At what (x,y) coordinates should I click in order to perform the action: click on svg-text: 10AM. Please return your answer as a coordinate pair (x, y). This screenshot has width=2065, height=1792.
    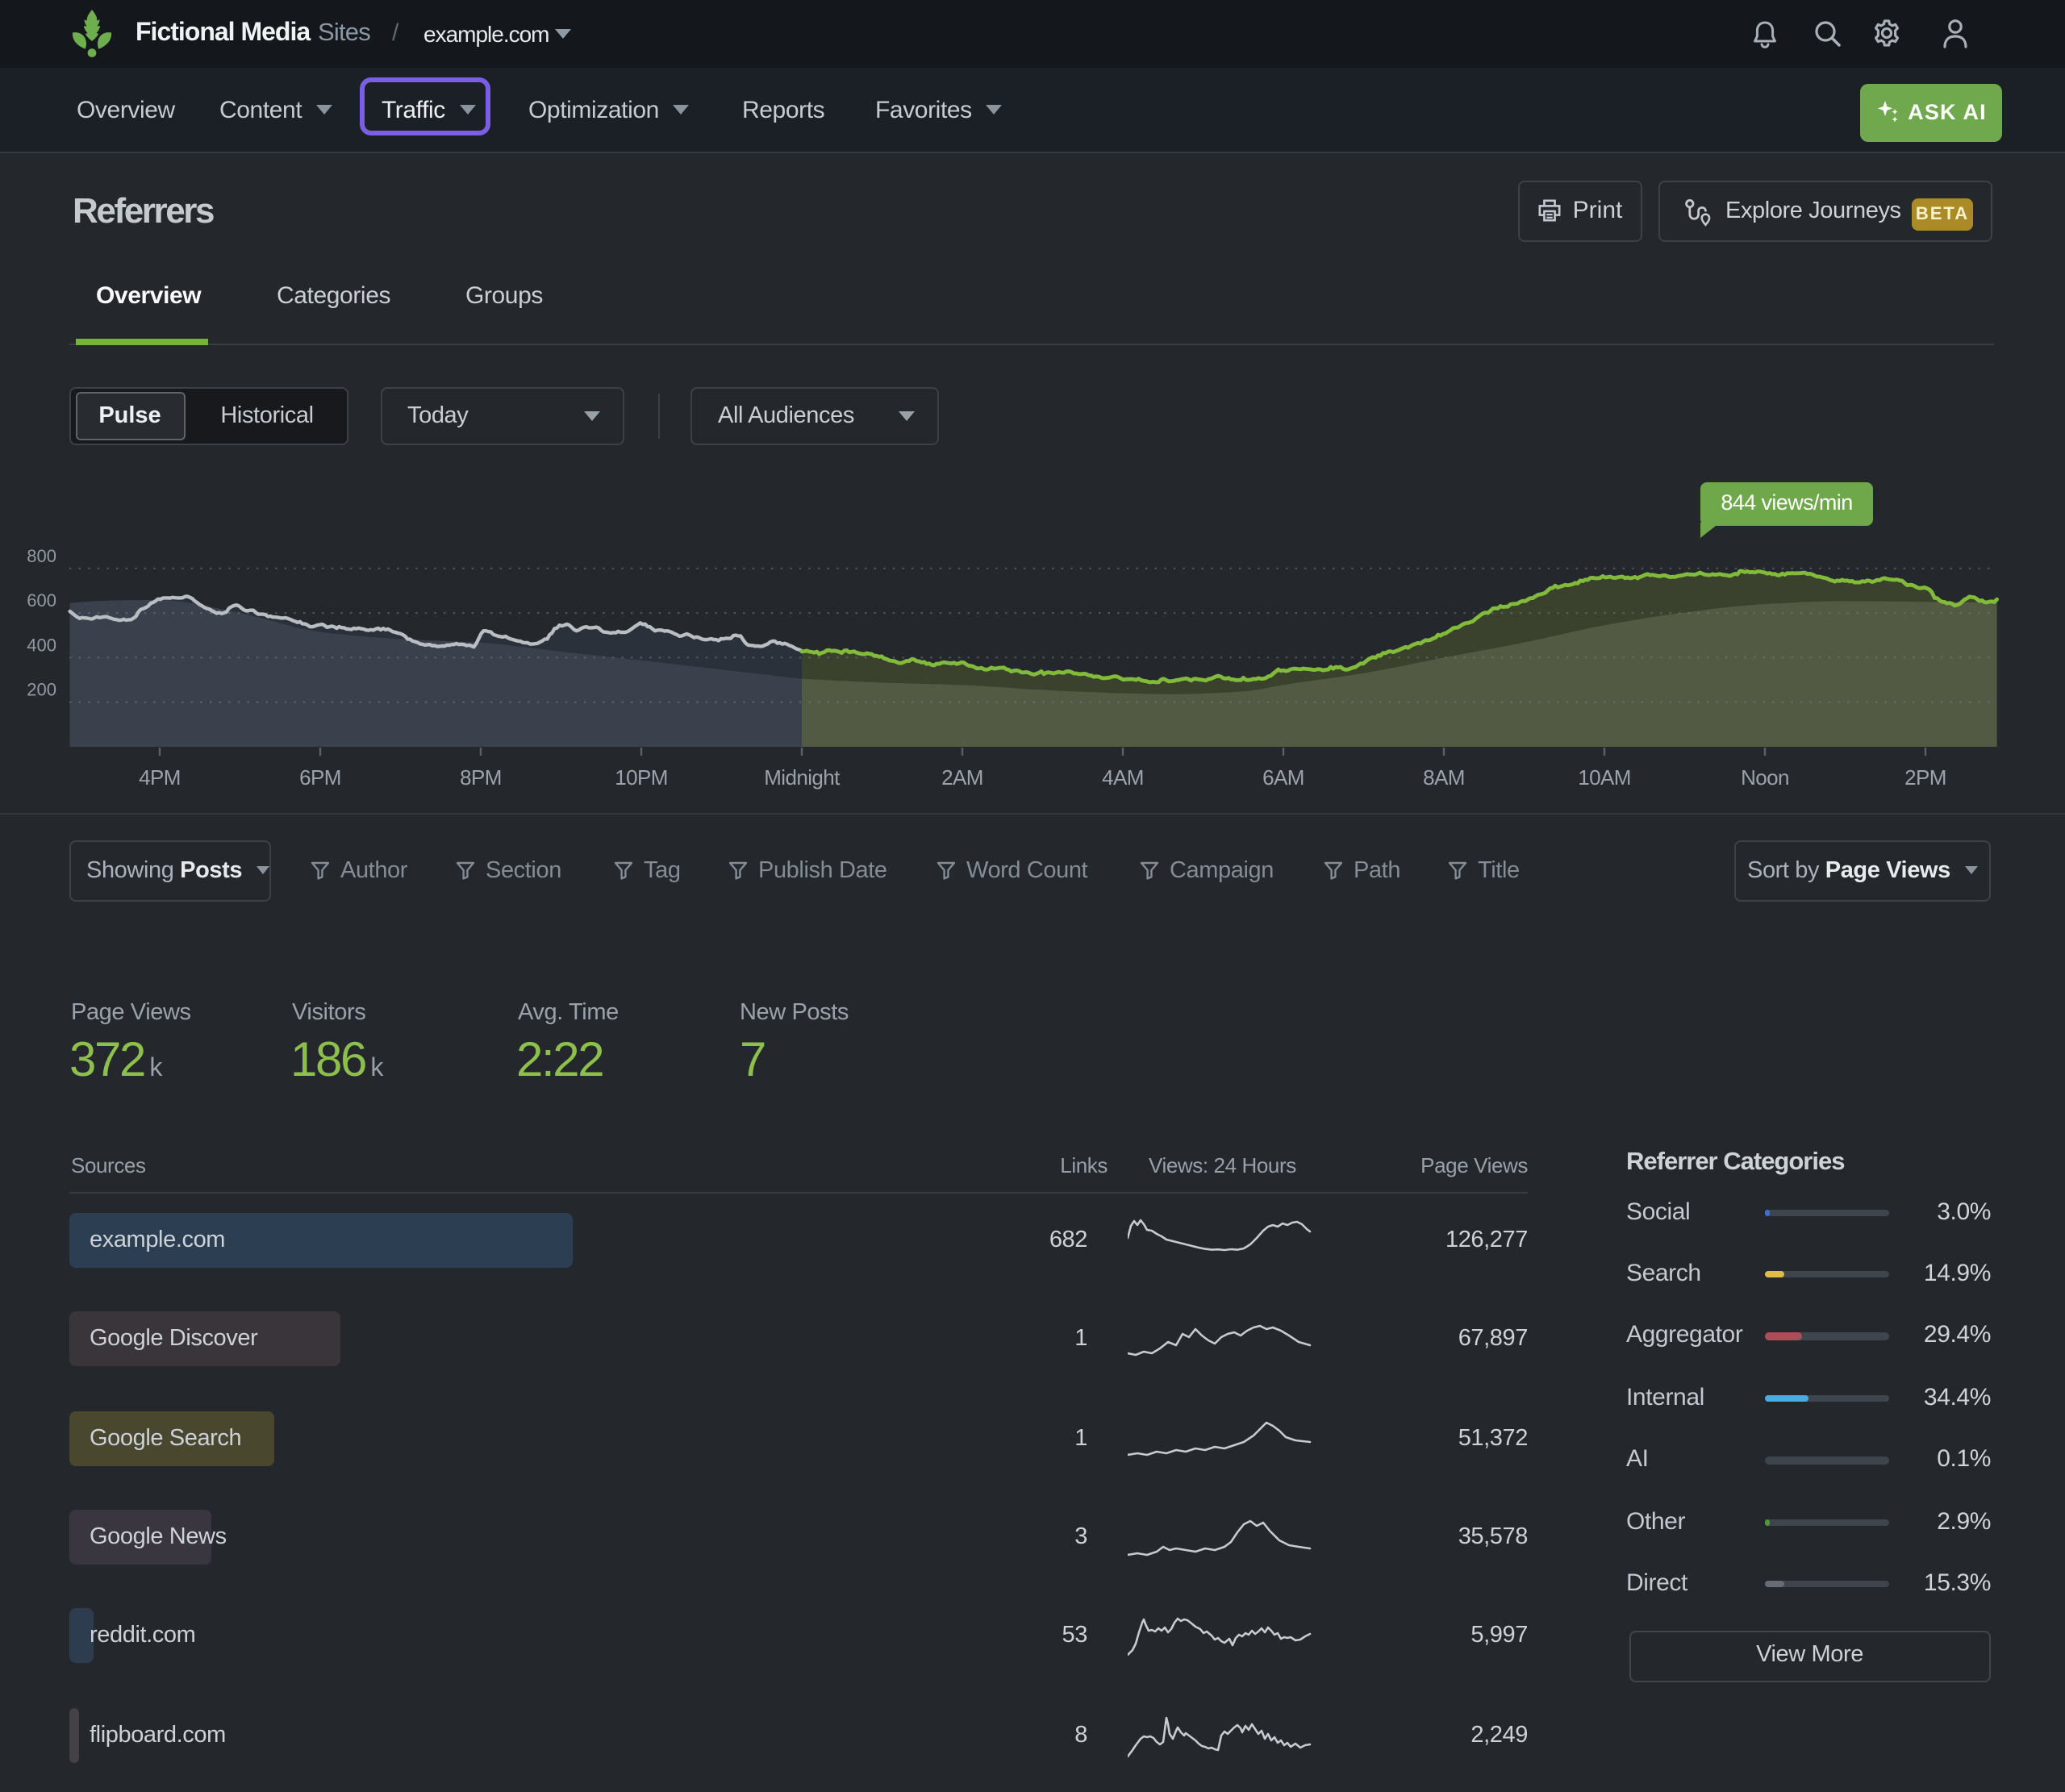
    Looking at the image, I should click on (1604, 777).